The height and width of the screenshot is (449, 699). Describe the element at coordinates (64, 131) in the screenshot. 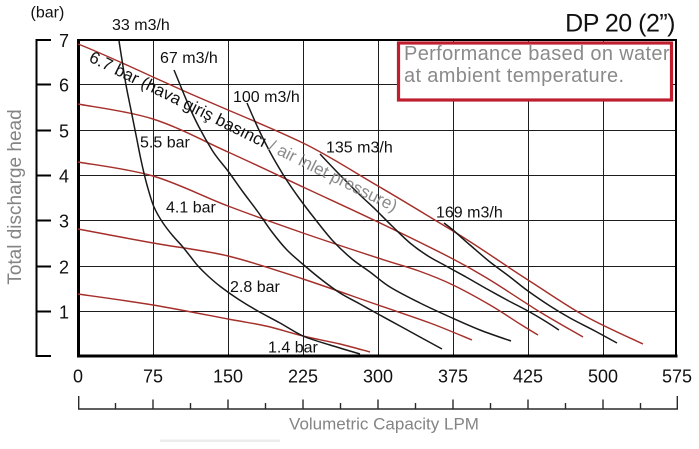

I see `svg-text: 5` at that location.